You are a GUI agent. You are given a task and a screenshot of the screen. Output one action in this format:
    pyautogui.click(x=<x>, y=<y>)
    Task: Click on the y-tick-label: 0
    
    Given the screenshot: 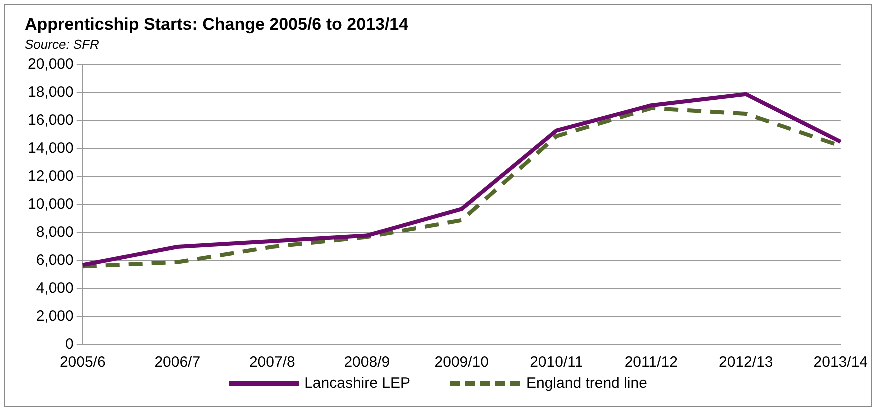 What is the action you would take?
    pyautogui.click(x=70, y=345)
    